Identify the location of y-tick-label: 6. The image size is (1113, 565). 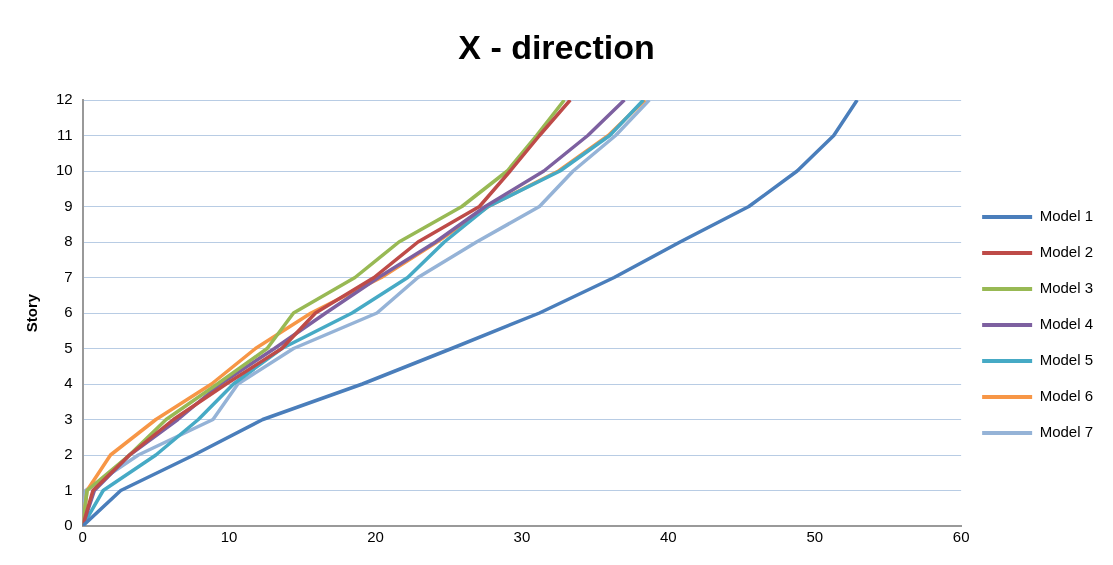
(68, 312).